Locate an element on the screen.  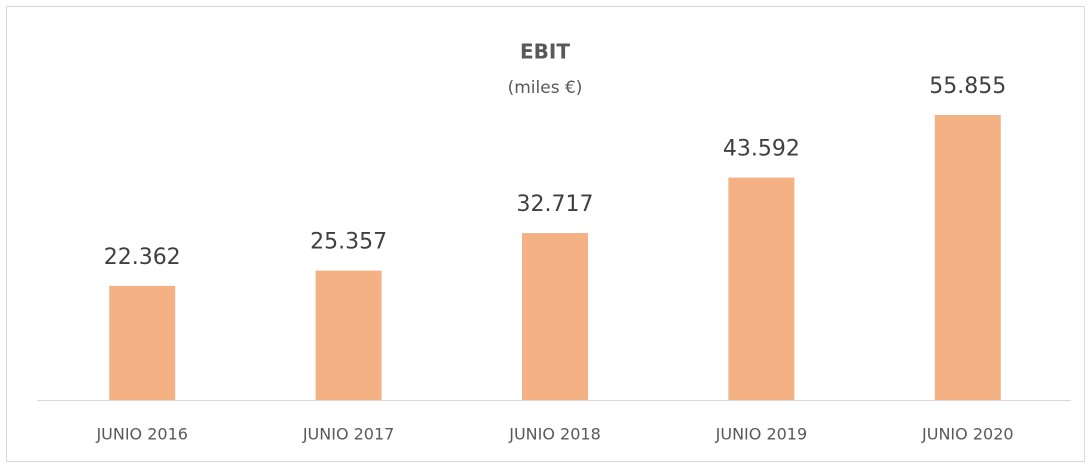
value-label: 25.357 is located at coordinates (348, 242).